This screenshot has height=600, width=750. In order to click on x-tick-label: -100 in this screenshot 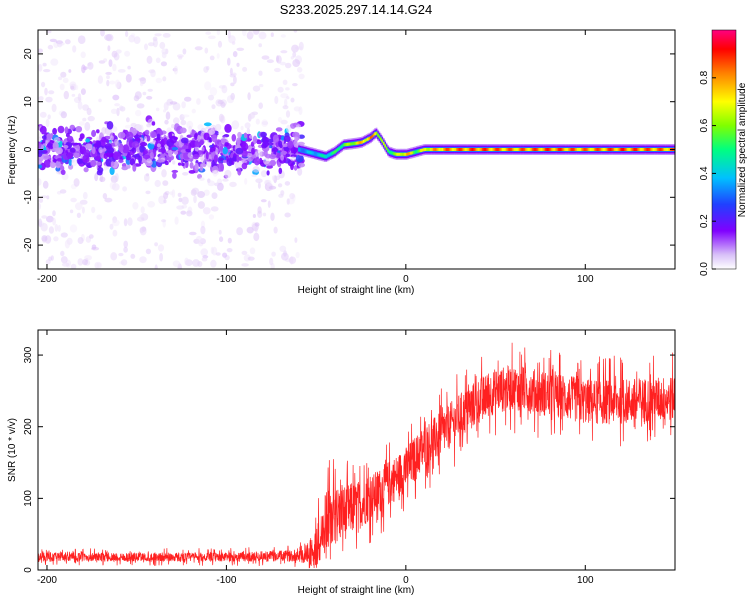, I will do `click(226, 279)`.